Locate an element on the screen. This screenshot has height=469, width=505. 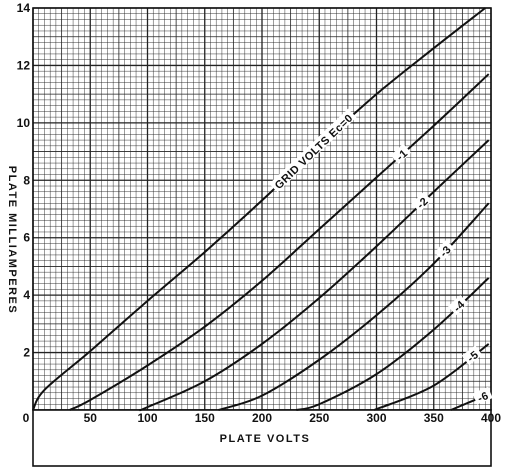
x-tick-label: 400 is located at coordinates (491, 418).